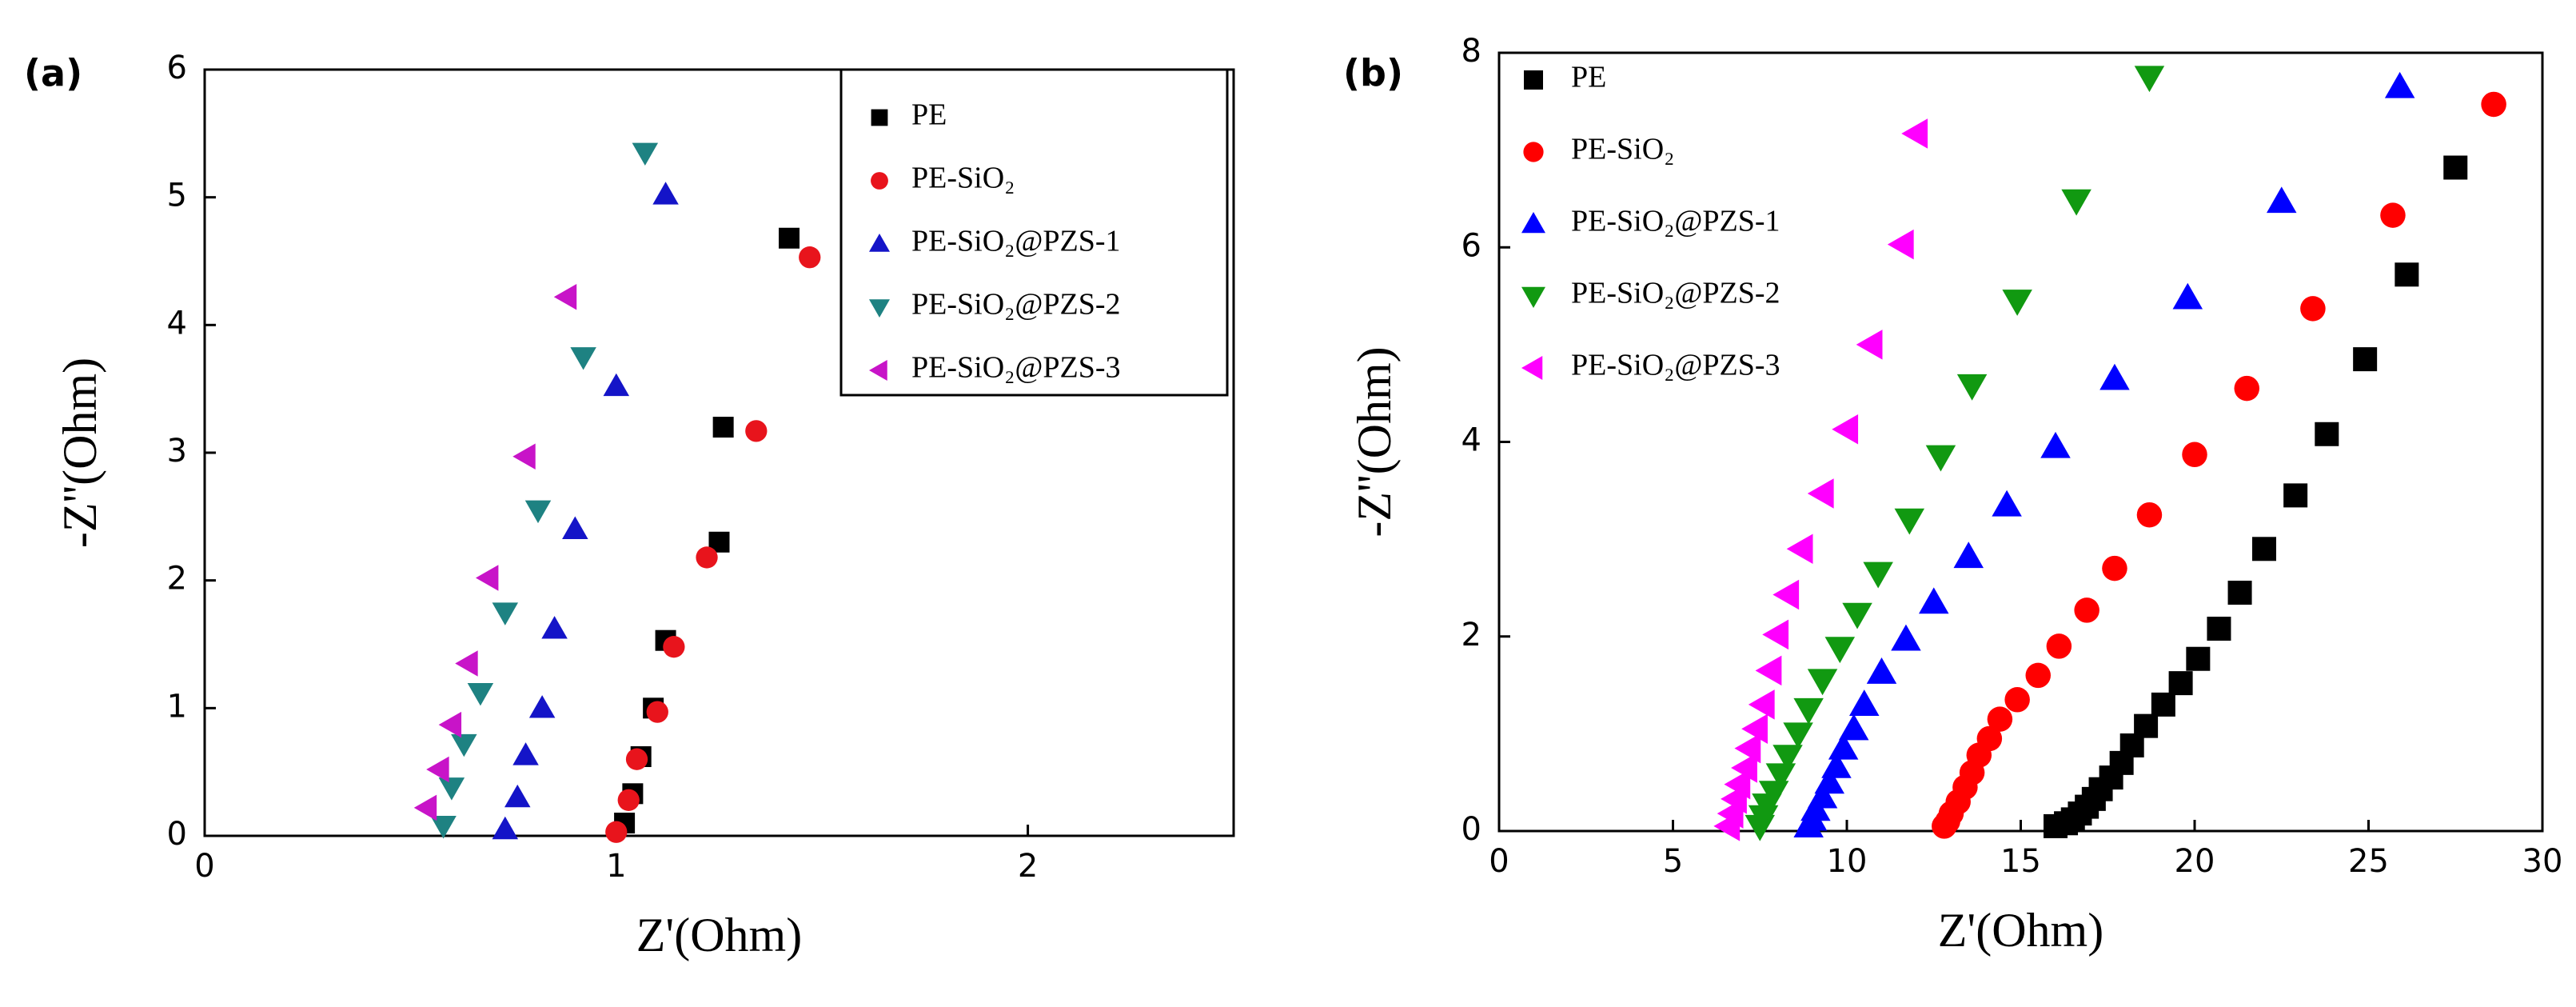 This screenshot has width=2576, height=1007. I want to click on x-tick-label: 2, so click(1028, 866).